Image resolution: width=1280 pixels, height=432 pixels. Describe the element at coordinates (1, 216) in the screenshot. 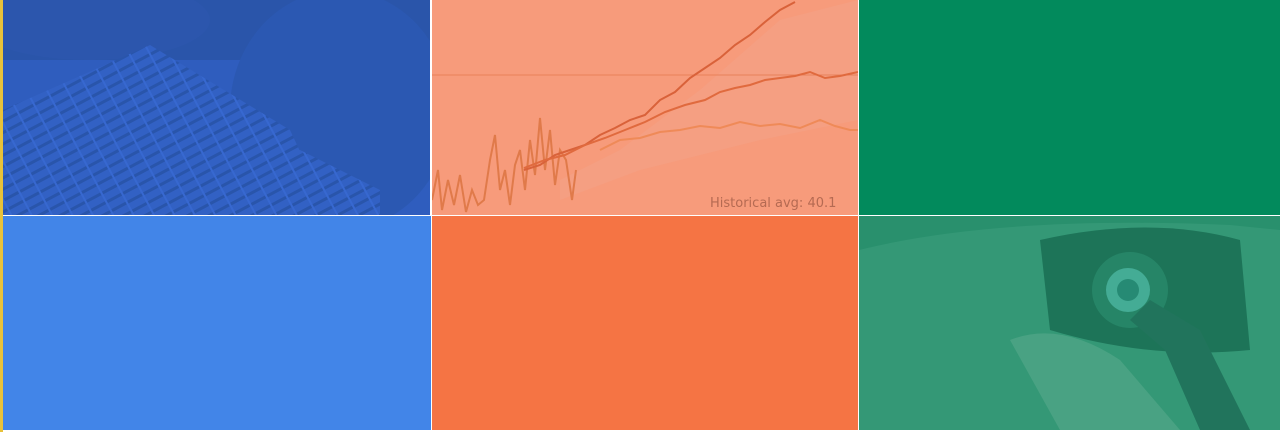

I see `edge-accent` at that location.